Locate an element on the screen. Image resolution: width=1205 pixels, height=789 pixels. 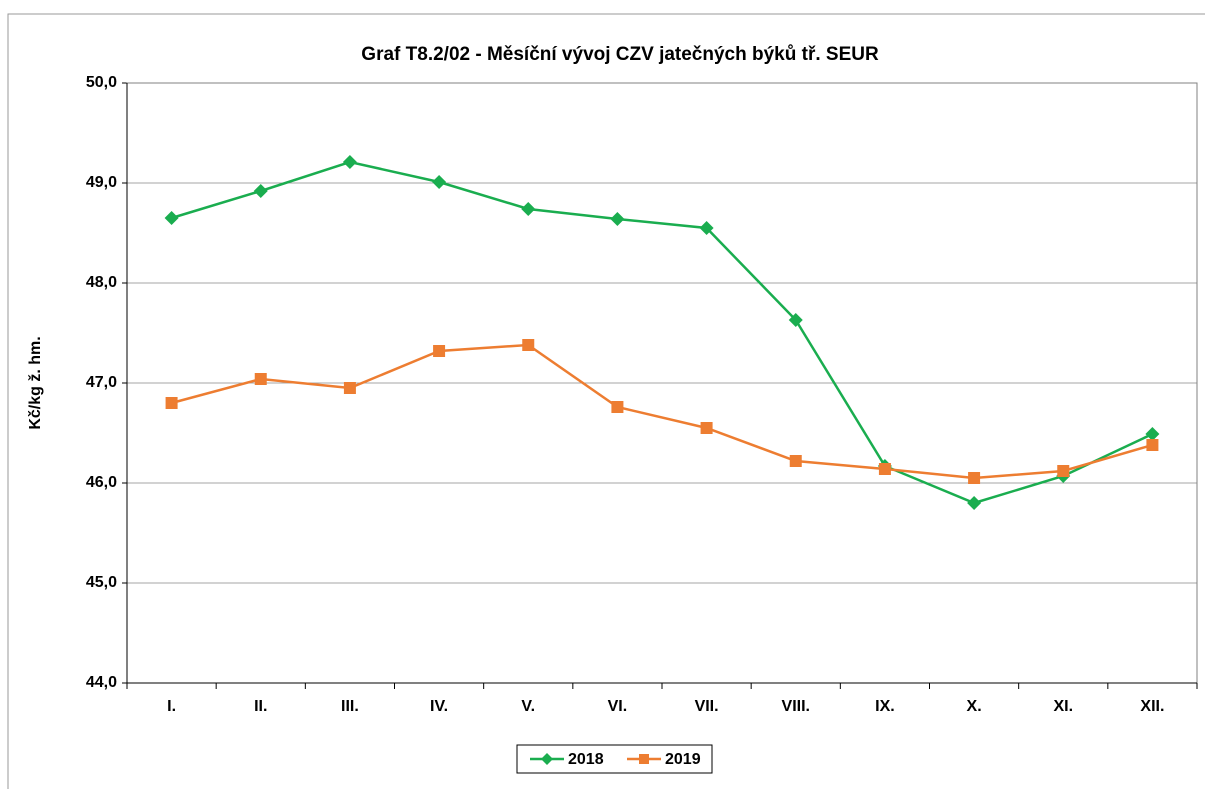
y-tick-label: 45,0 is located at coordinates (101, 582).